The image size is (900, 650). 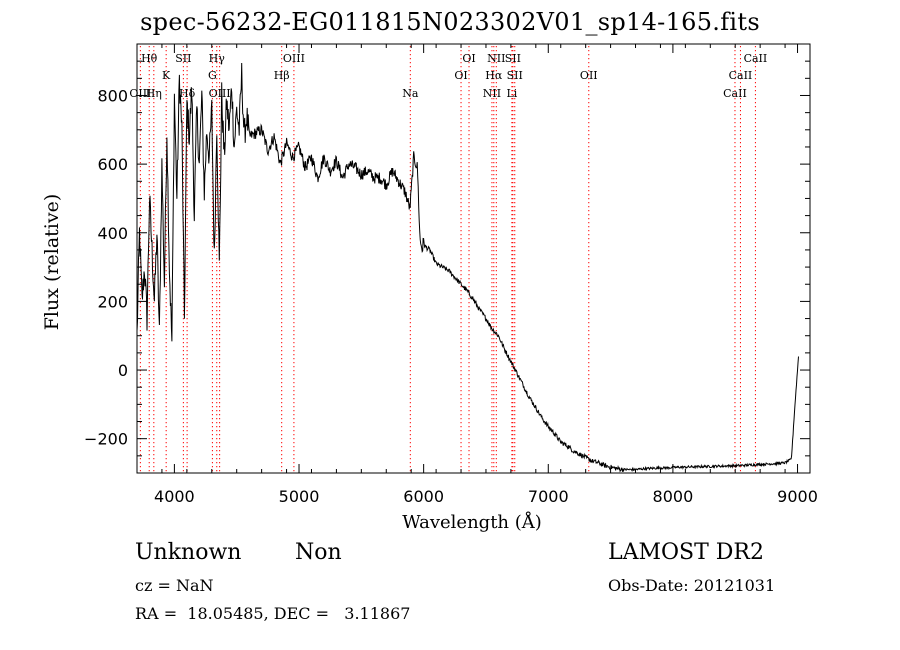 I want to click on x-tick-label-5: 9000, so click(x=797, y=496).